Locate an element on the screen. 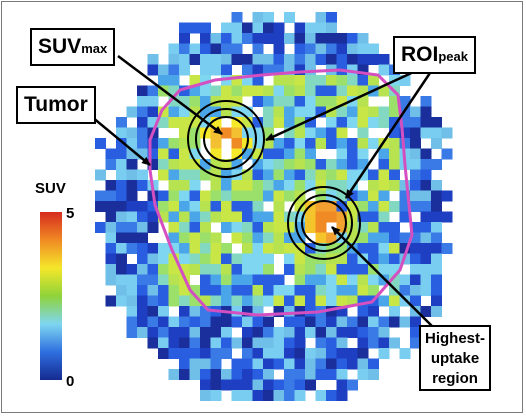  suv-scale-max-label: 5 is located at coordinates (70, 213).